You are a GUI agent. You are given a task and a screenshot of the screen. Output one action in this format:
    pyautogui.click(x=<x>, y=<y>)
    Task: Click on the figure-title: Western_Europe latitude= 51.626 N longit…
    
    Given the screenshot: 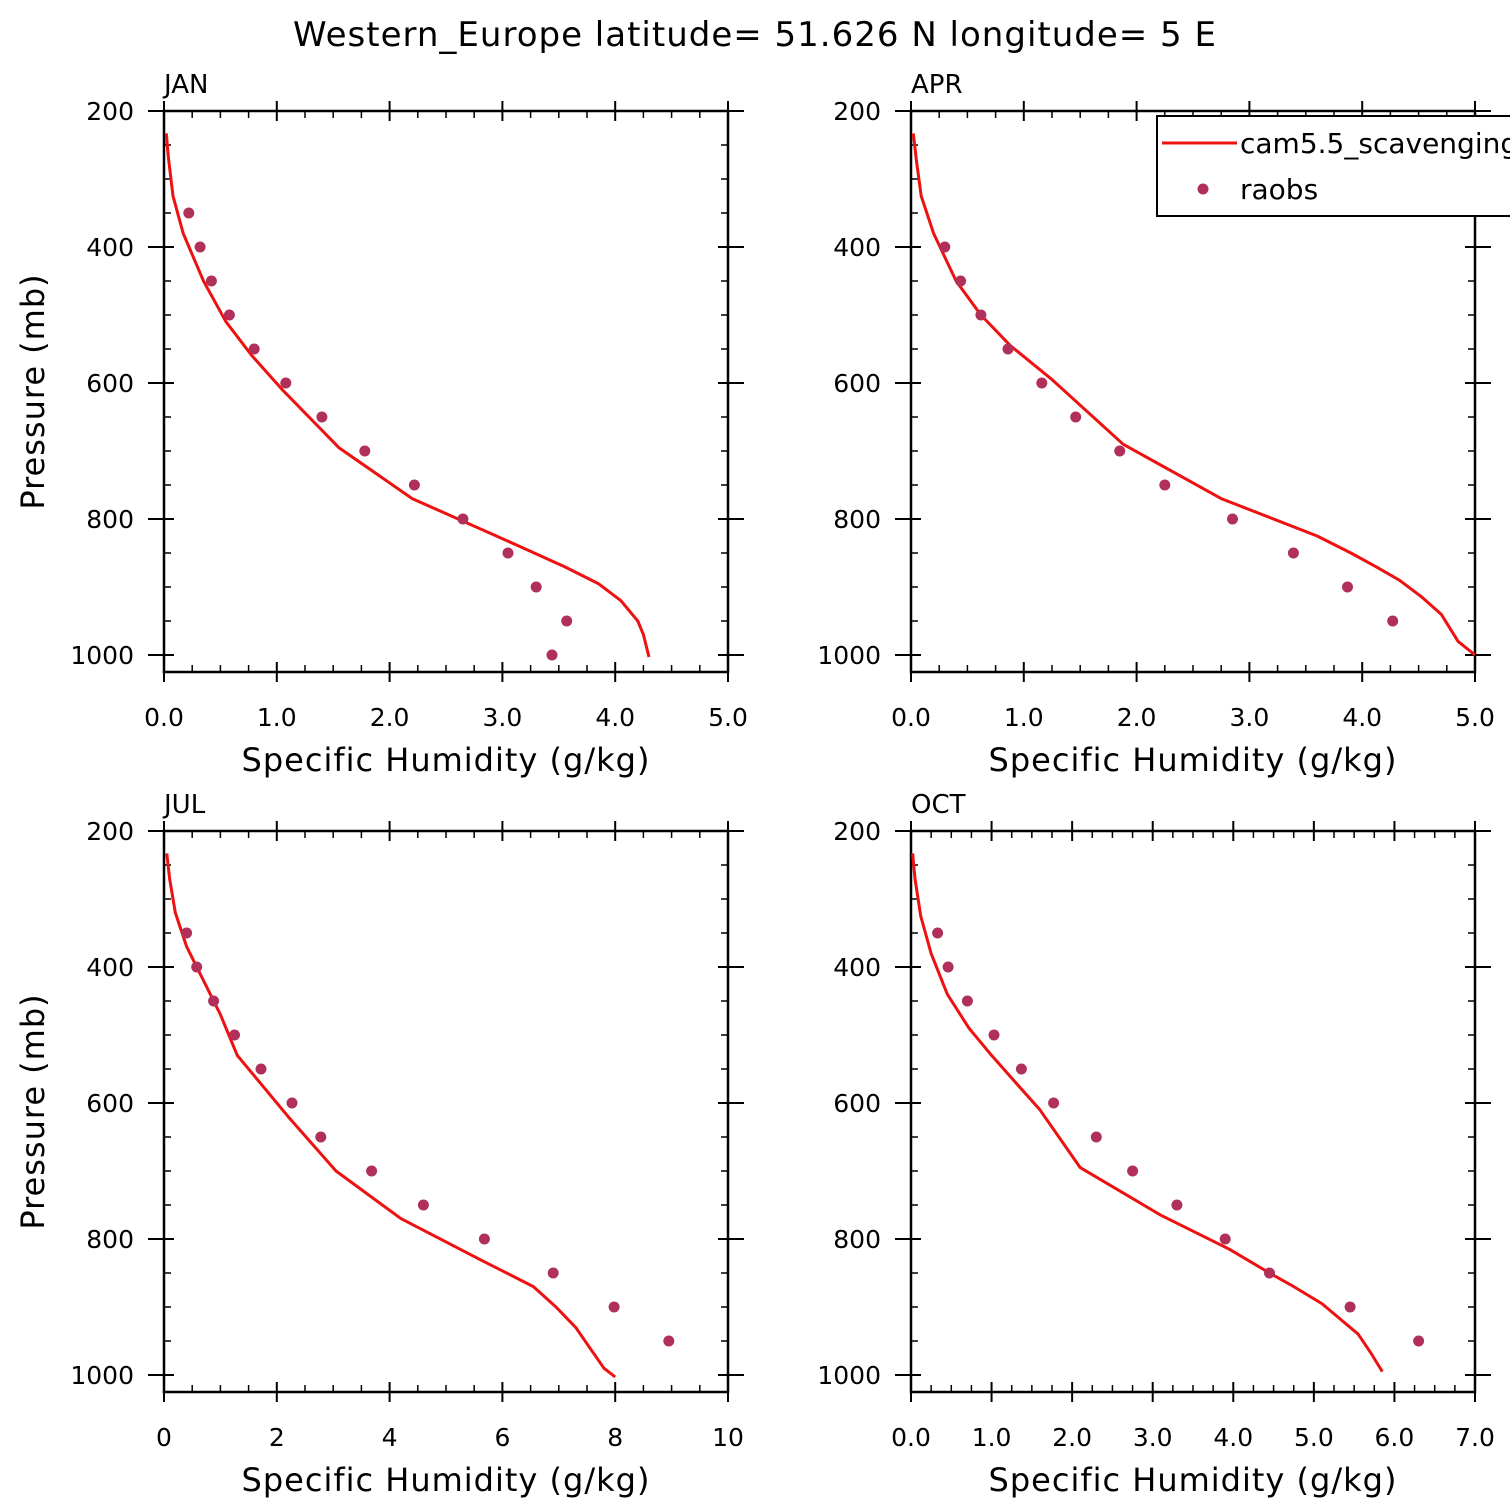 What is the action you would take?
    pyautogui.click(x=755, y=35)
    